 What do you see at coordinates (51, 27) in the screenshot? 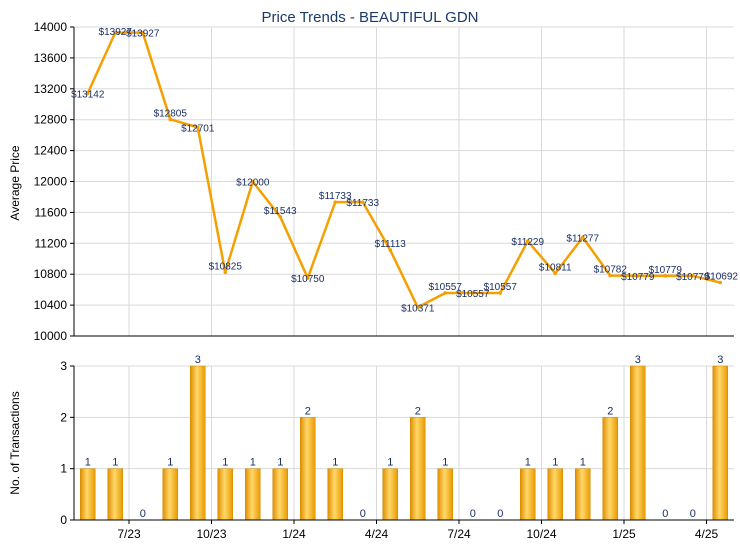
I see `price-y-tick-label: 14000` at bounding box center [51, 27].